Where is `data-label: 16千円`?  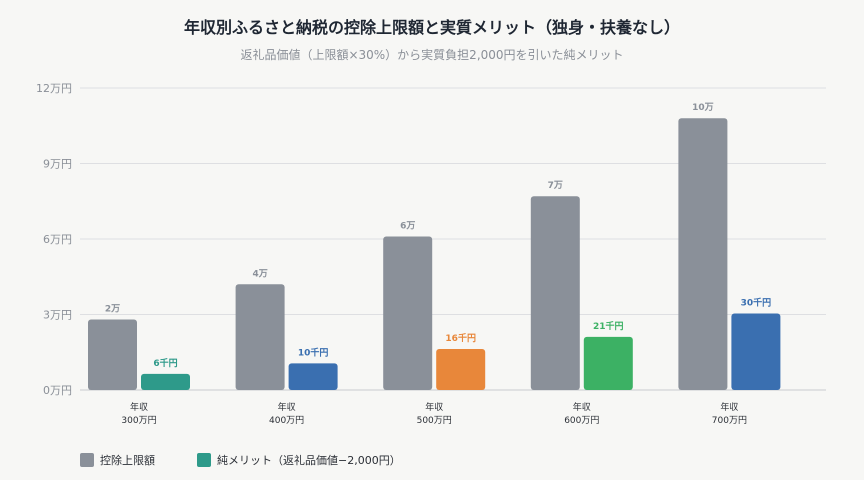
data-label: 16千円 is located at coordinates (460, 338).